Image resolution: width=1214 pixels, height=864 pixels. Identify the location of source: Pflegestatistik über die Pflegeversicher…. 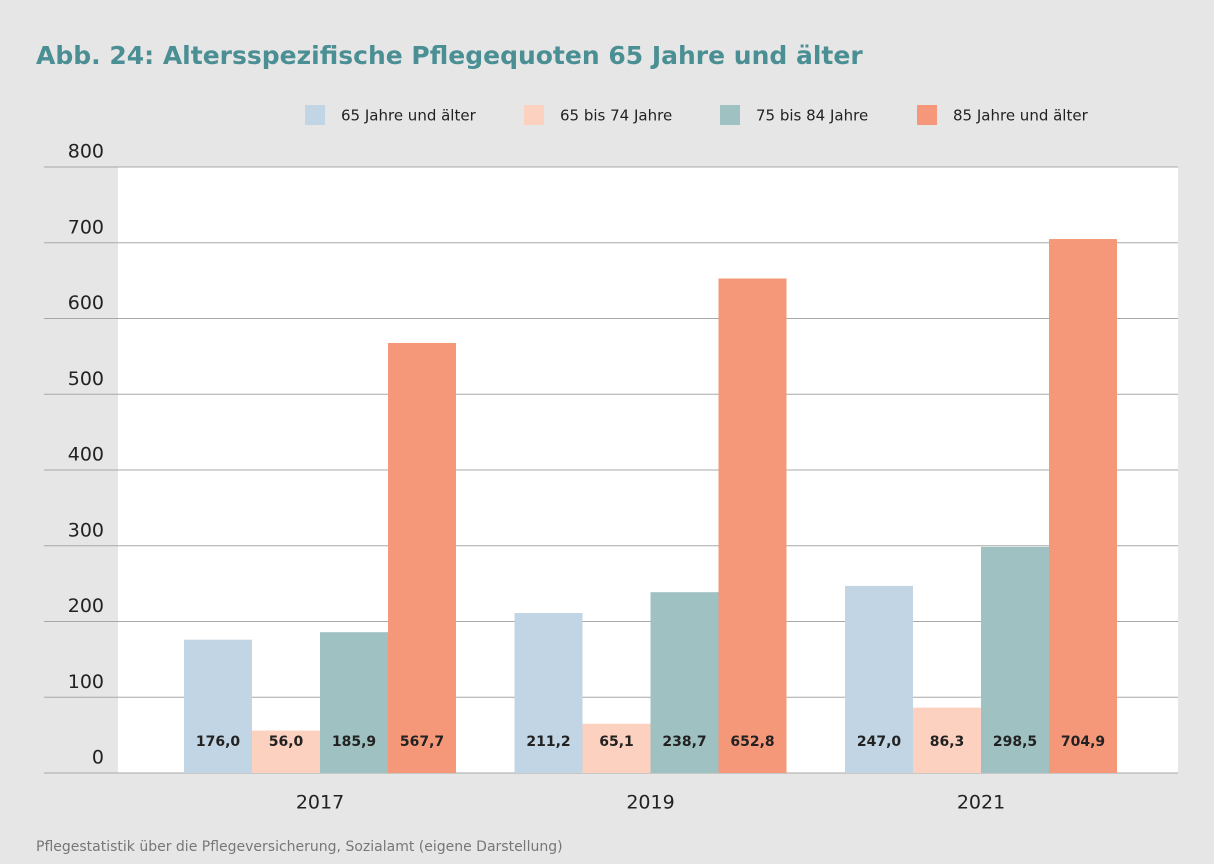
(299, 847).